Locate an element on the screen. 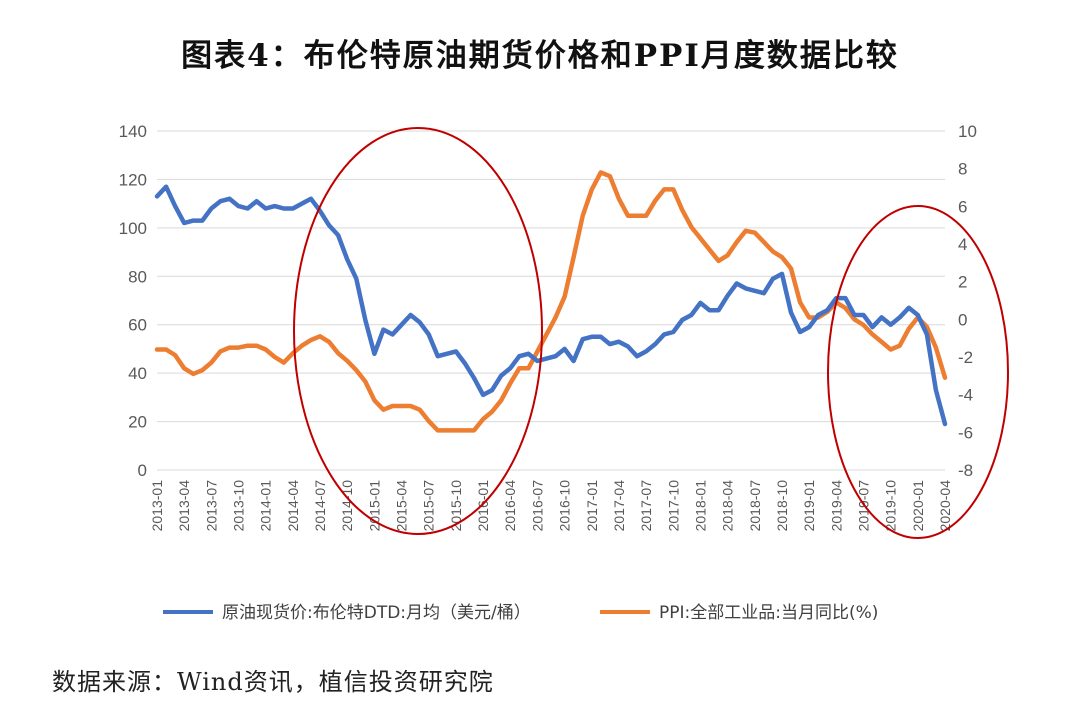  chart-title: 图表4：布伦特原油期货价格和PPI月度数据比较 is located at coordinates (540, 56).